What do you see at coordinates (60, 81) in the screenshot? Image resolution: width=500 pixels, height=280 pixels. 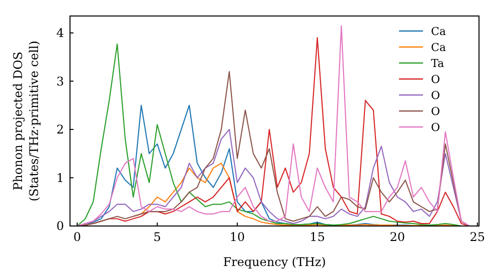 I see `y-tick-label: 3` at bounding box center [60, 81].